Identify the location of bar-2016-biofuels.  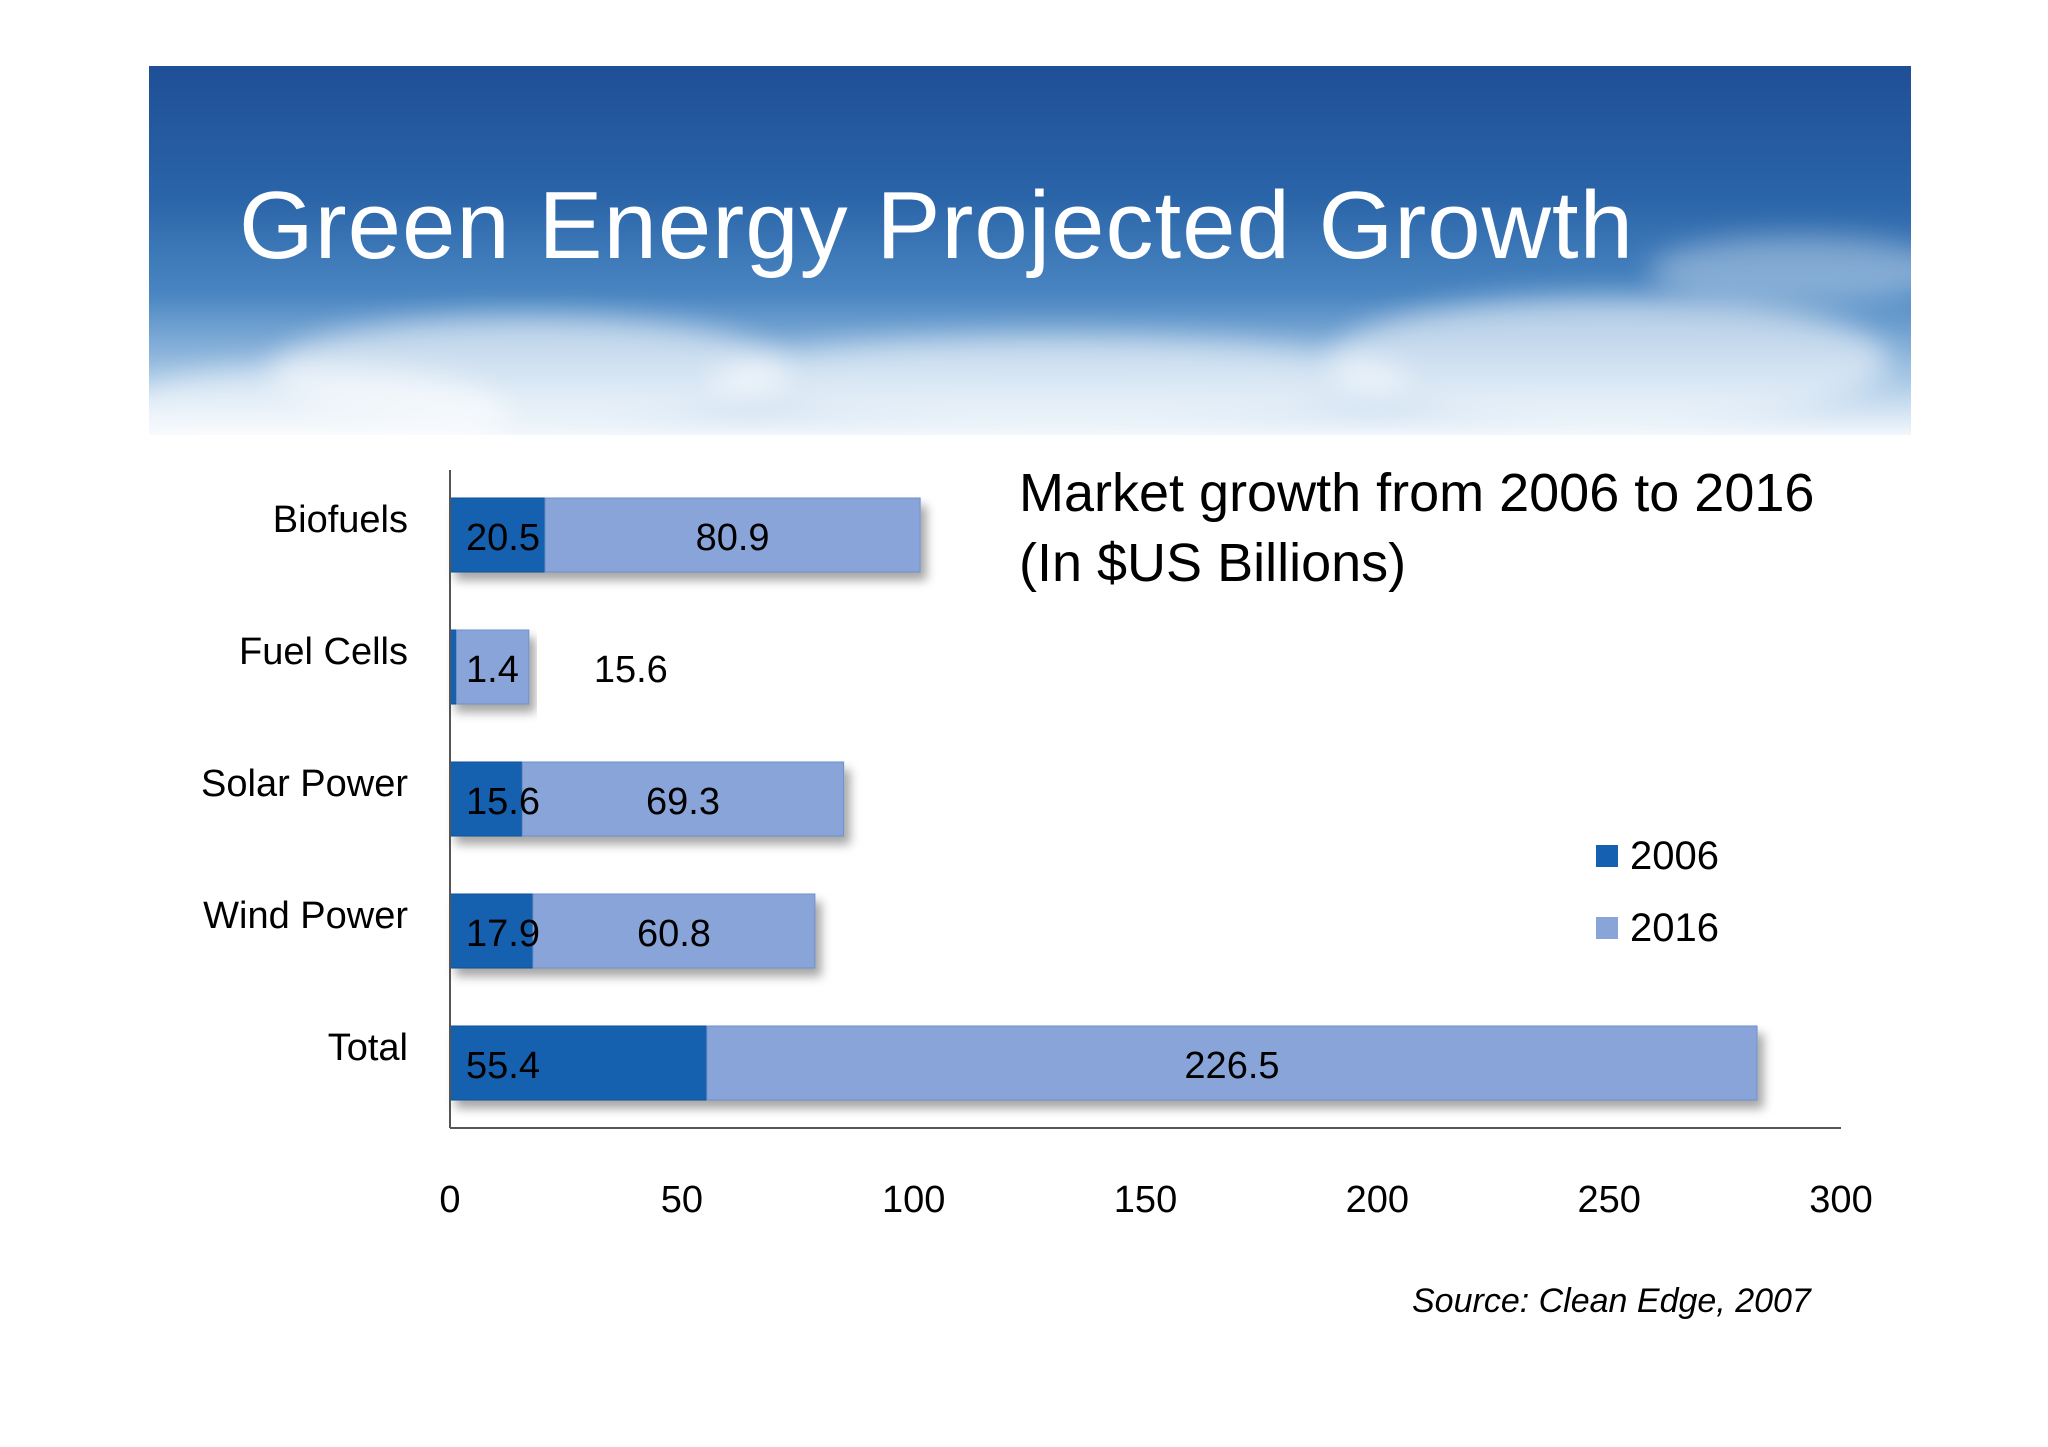
(732, 535).